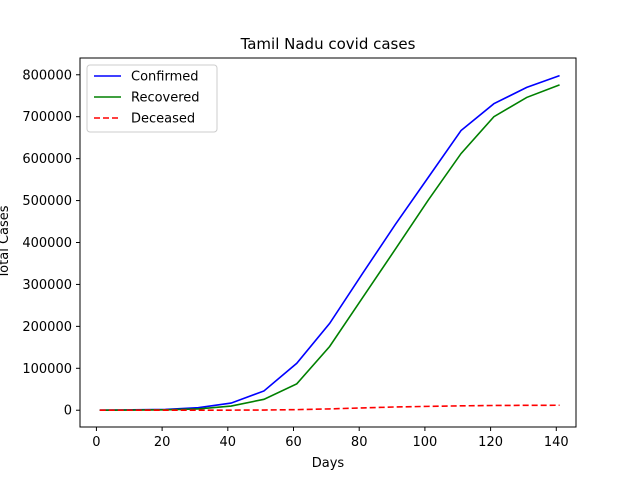 The height and width of the screenshot is (480, 640). What do you see at coordinates (330, 438) in the screenshot?
I see `x-axis-ticks: 0 20 40 60 80 100 120 140` at bounding box center [330, 438].